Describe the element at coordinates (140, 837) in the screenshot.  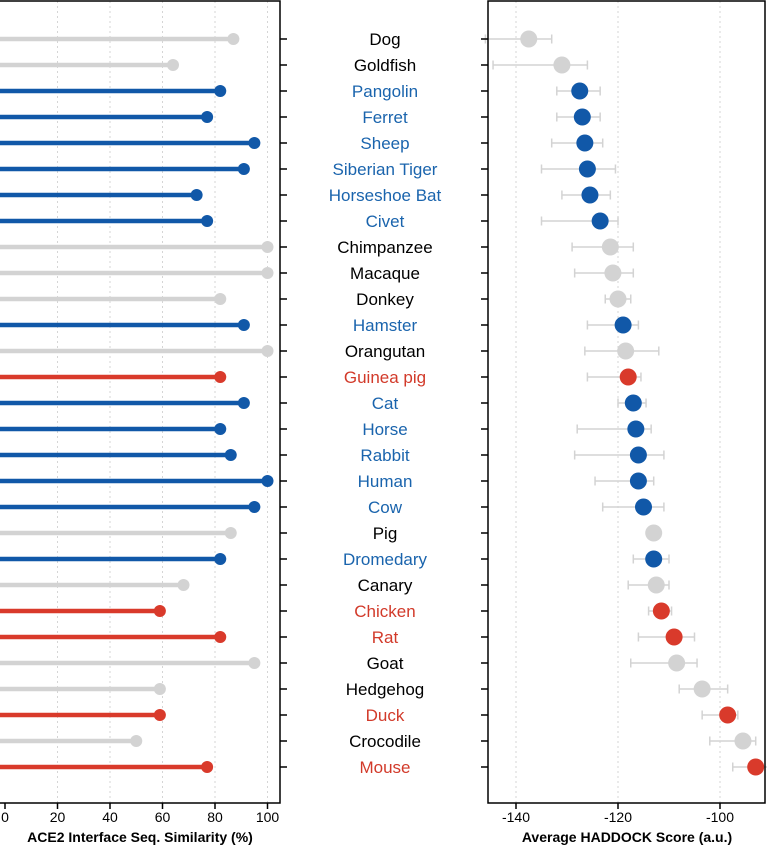
I see `left-x-axis-title: ACE2 Interface Seq. Similarity (%)` at that location.